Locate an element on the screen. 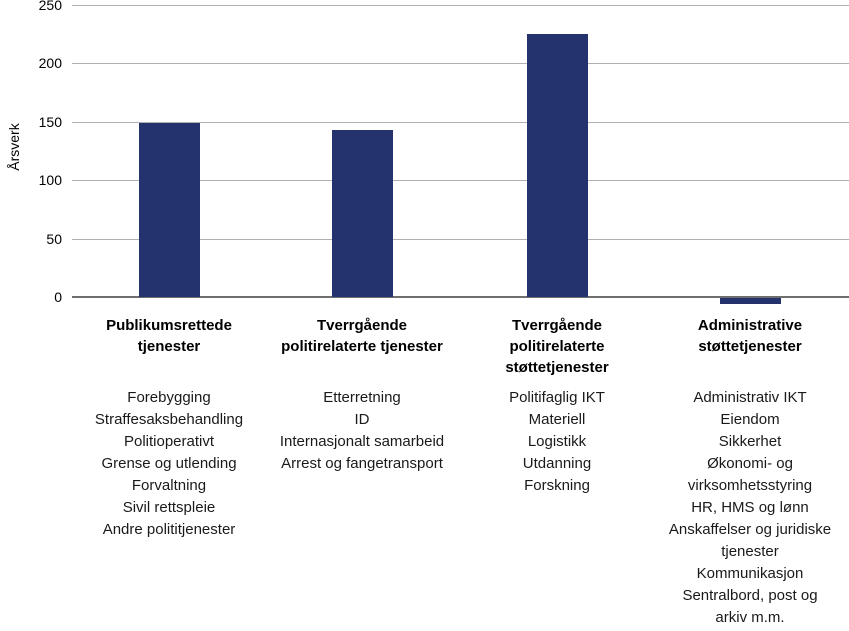 The width and height of the screenshot is (849, 631). y-tick-label-50: 50 is located at coordinates (54, 238).